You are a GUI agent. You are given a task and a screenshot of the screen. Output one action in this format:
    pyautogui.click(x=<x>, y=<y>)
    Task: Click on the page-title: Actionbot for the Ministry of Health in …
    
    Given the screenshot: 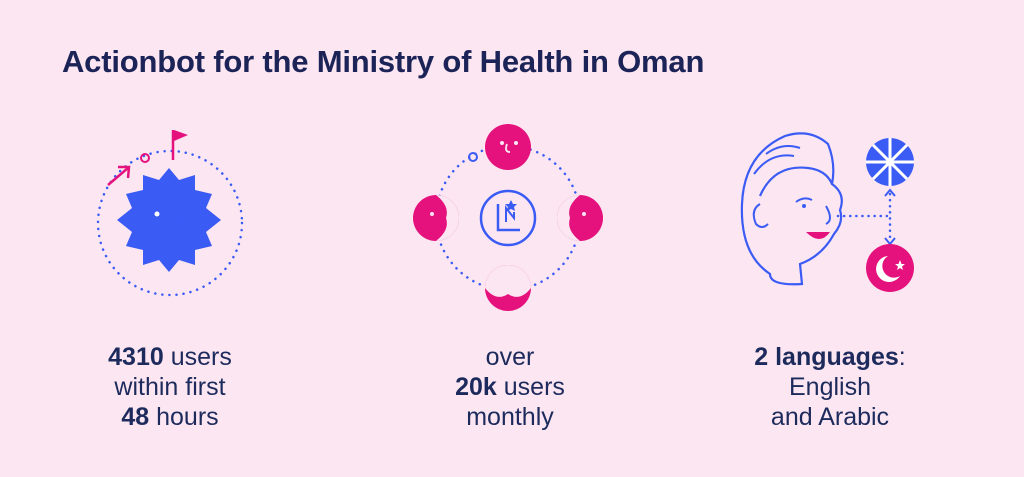 What is the action you would take?
    pyautogui.click(x=383, y=61)
    